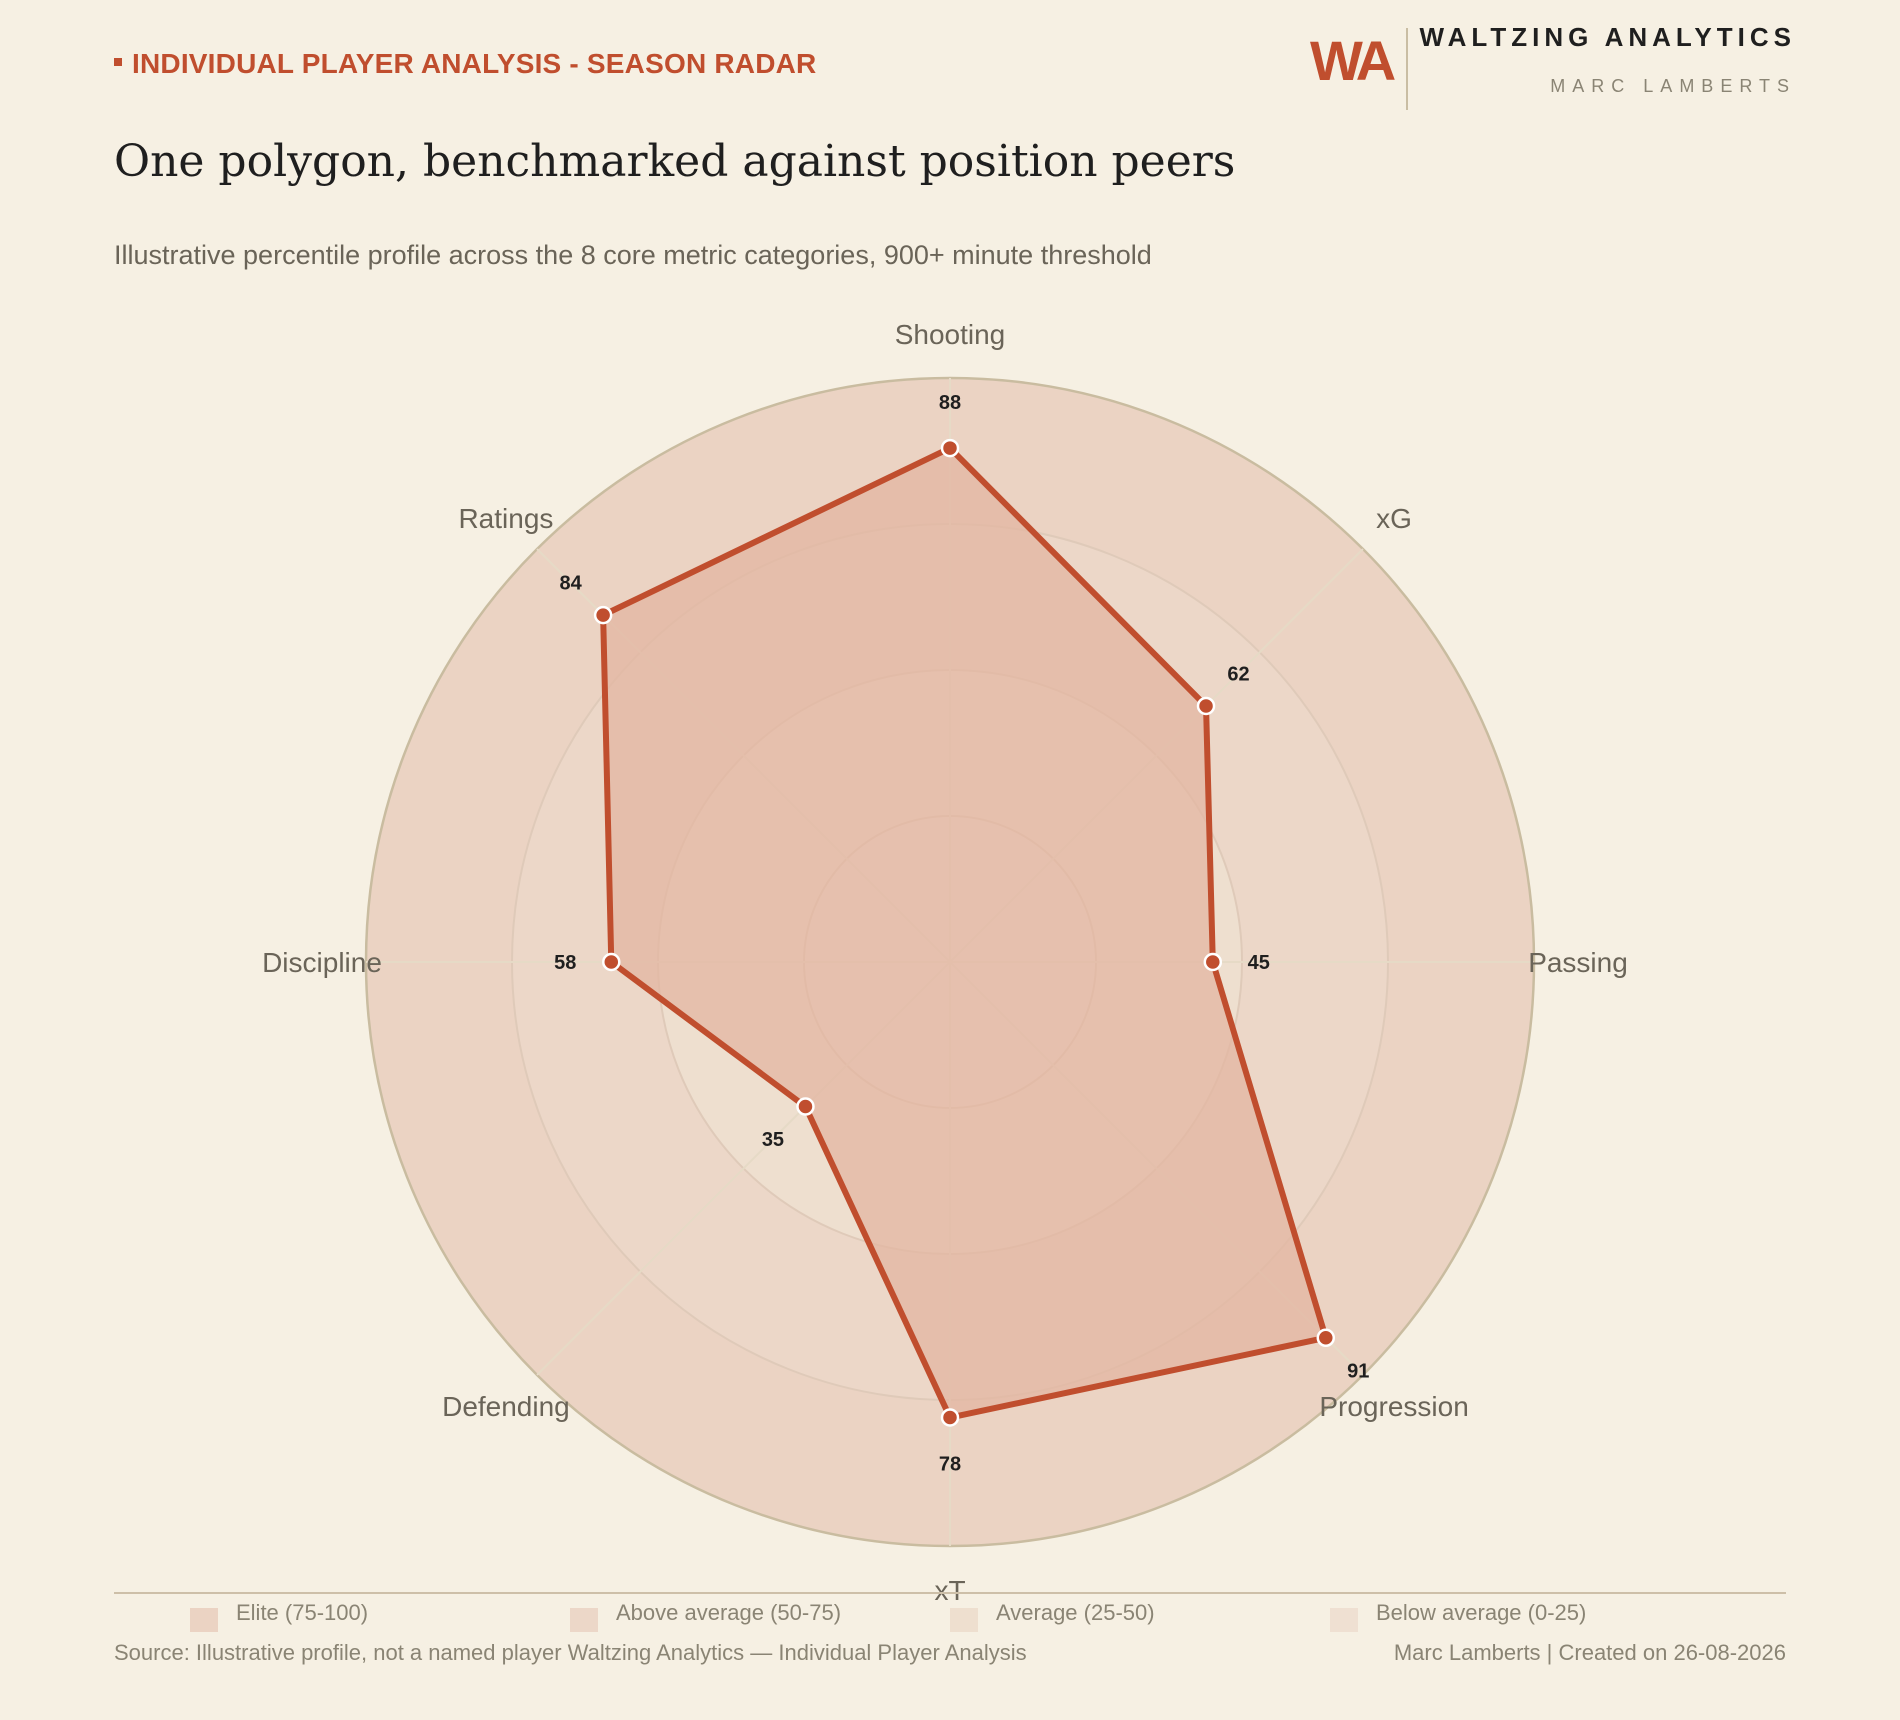 This screenshot has width=1900, height=1720. Describe the element at coordinates (506, 1406) in the screenshot. I see `axis-label: Defending` at that location.